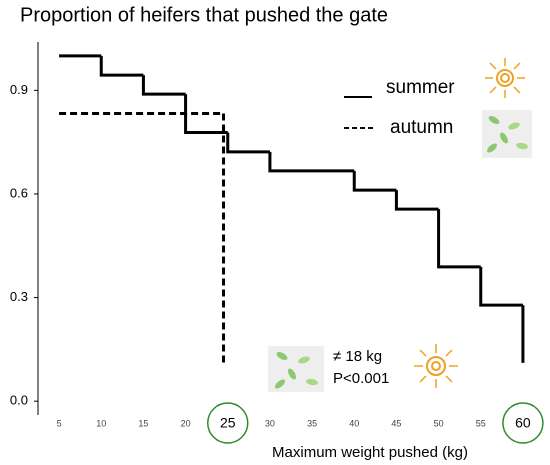 The height and width of the screenshot is (465, 550). I want to click on annotation: ≠ 18 kg, so click(357, 356).